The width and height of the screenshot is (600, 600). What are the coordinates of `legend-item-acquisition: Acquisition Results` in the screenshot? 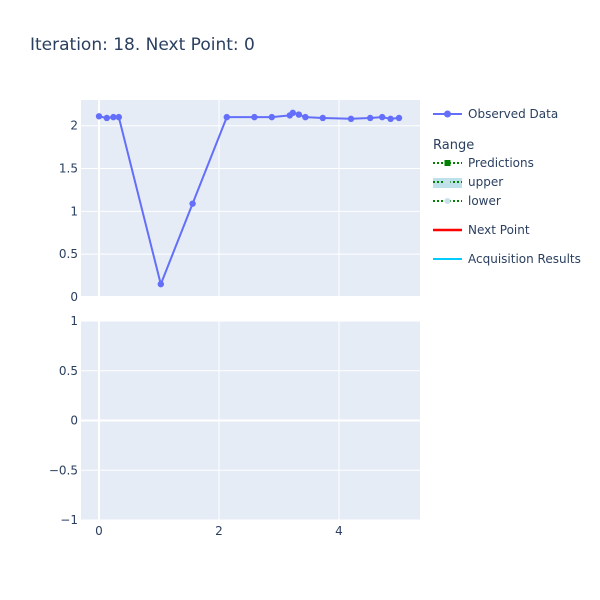 It's located at (507, 259).